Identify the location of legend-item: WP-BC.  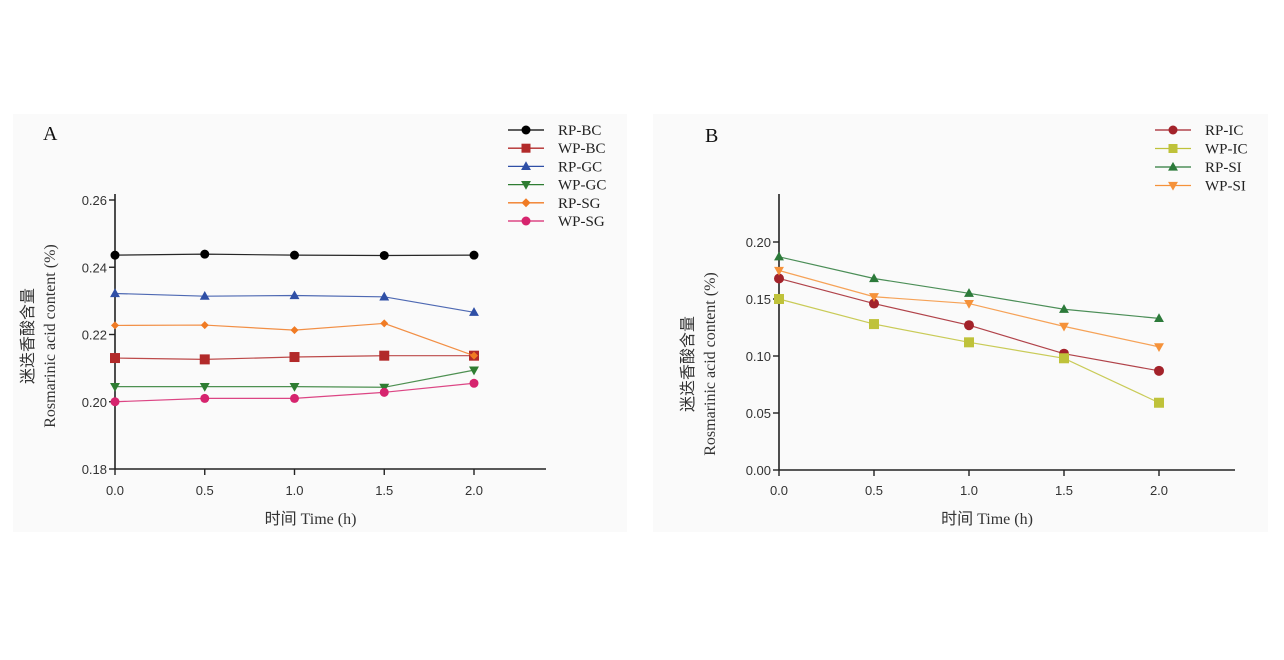
(557, 149).